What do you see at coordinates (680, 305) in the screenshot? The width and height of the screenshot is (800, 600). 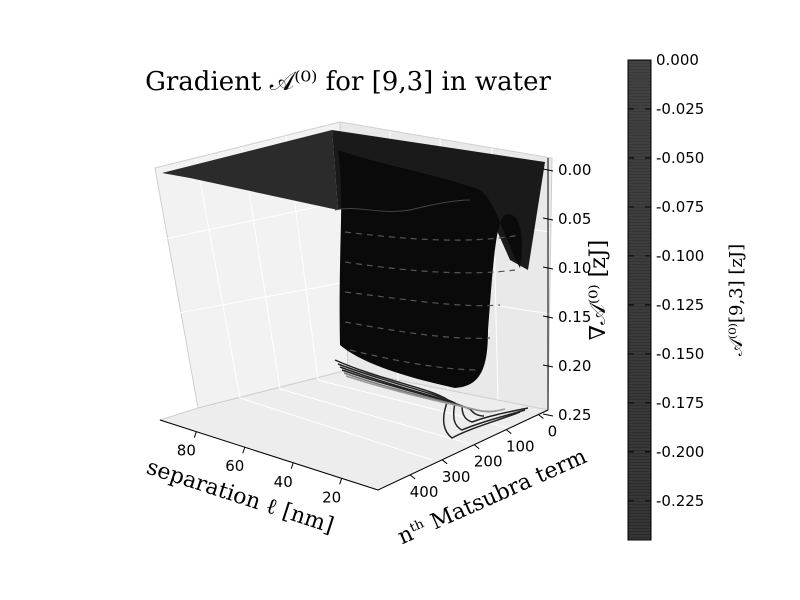 I see `colorbar-tick-label: -0.125` at bounding box center [680, 305].